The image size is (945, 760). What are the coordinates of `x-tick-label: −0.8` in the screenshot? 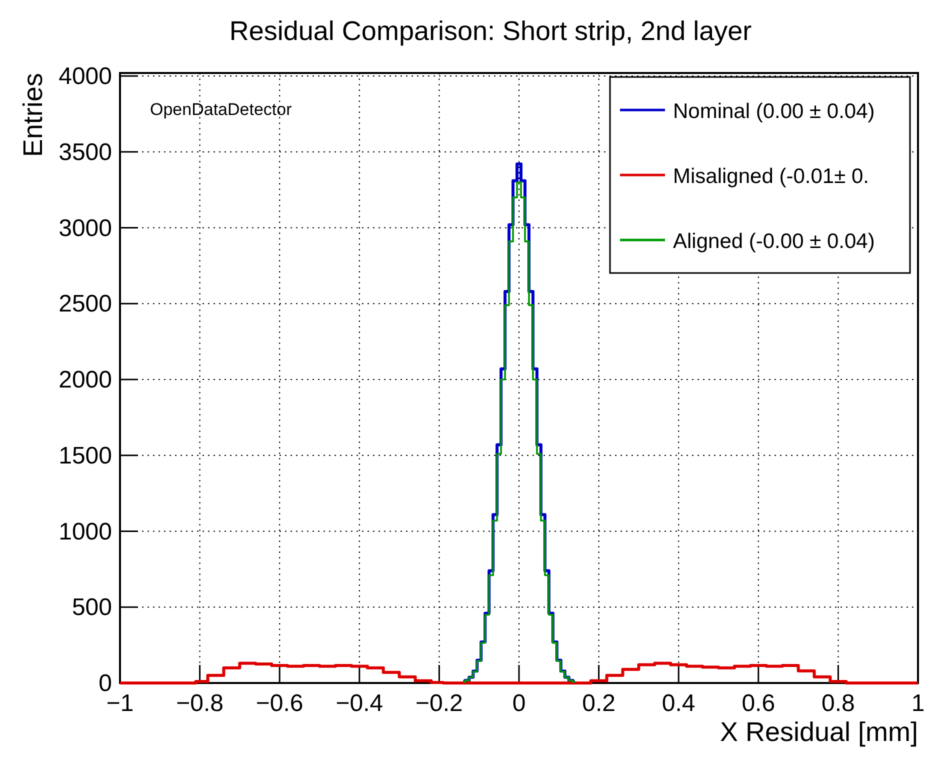 It's located at (200, 703).